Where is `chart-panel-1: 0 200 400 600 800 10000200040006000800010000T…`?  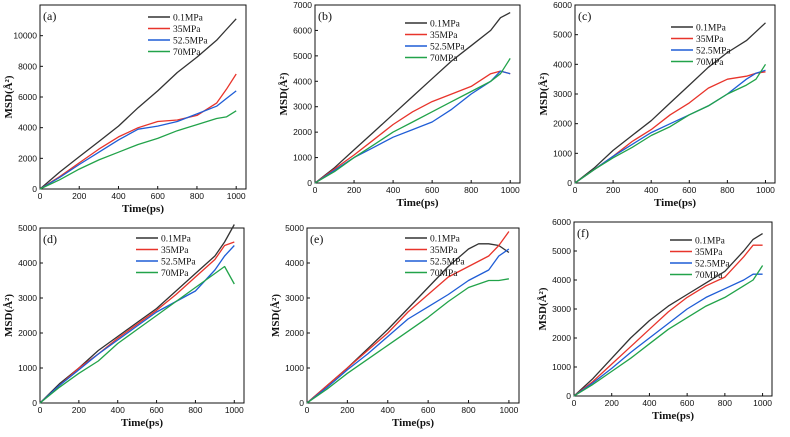 chart-panel-1: 0 200 400 600 800 10000200040006000800010000T… is located at coordinates (125, 109).